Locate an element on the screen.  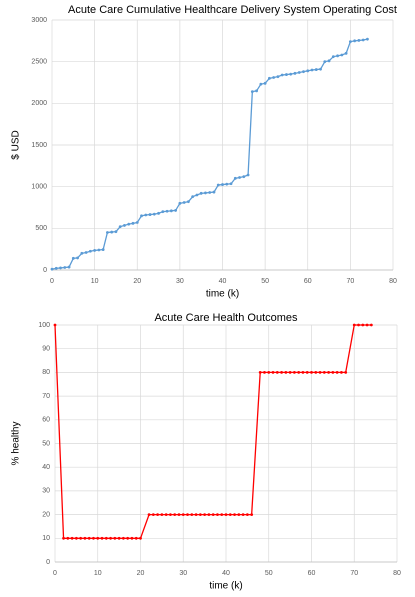
y-tick-label: 20 is located at coordinates (46, 514).